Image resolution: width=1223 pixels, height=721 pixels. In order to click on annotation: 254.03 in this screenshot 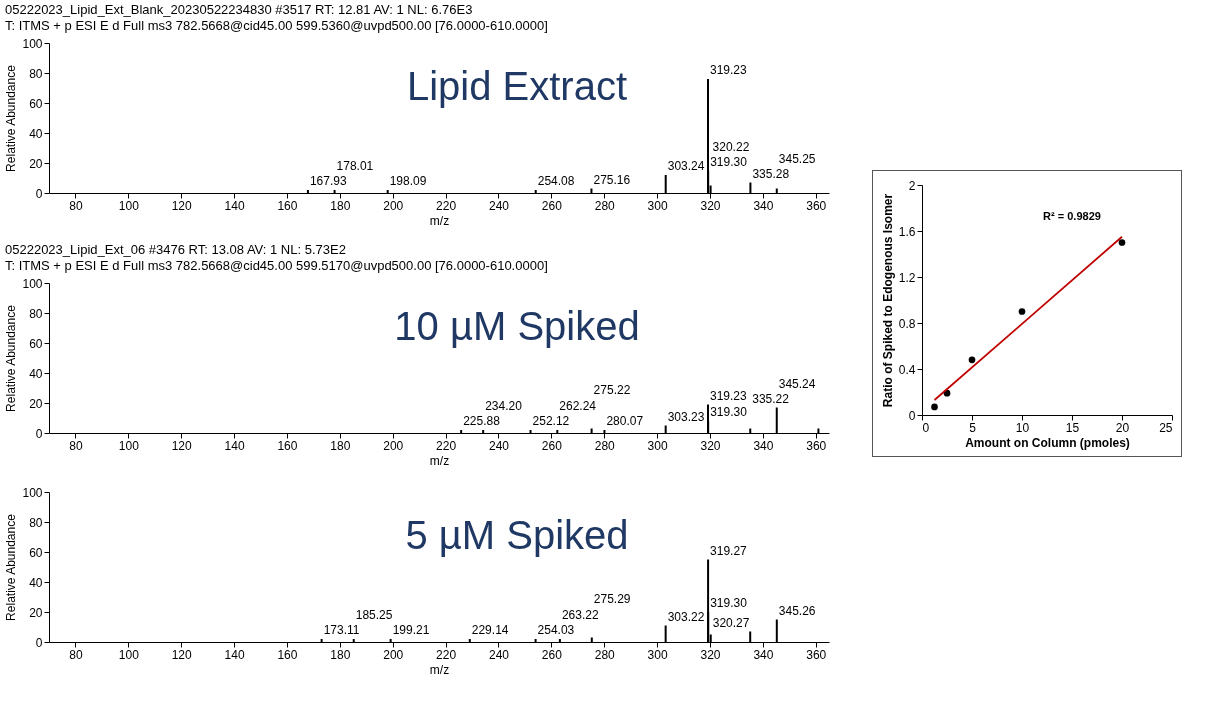, I will do `click(556, 630)`.